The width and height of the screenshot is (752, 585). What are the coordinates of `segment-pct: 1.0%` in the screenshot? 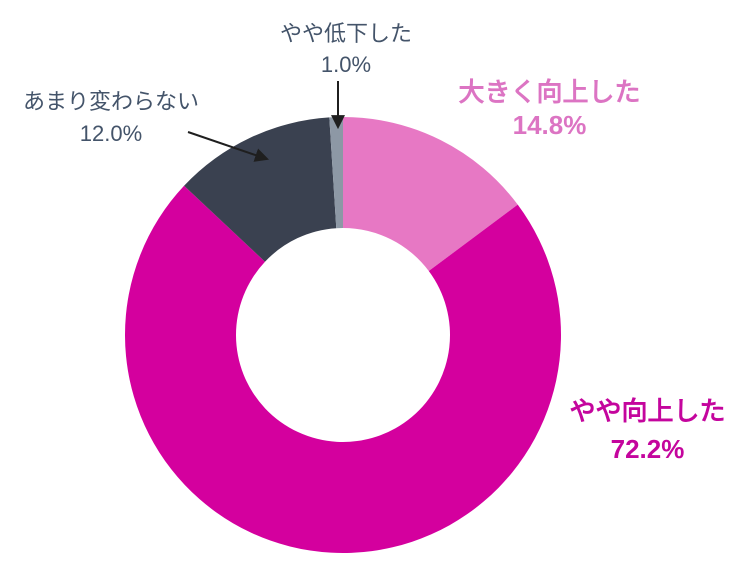 It's located at (346, 64).